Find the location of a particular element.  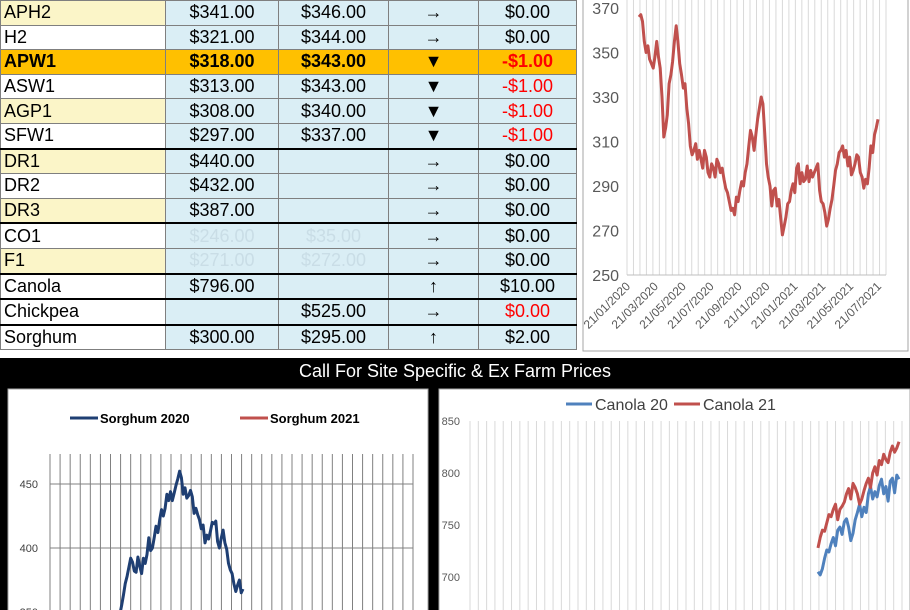

table-row: H2 $321.00 $344.00 → $0.00 is located at coordinates (288, 37).